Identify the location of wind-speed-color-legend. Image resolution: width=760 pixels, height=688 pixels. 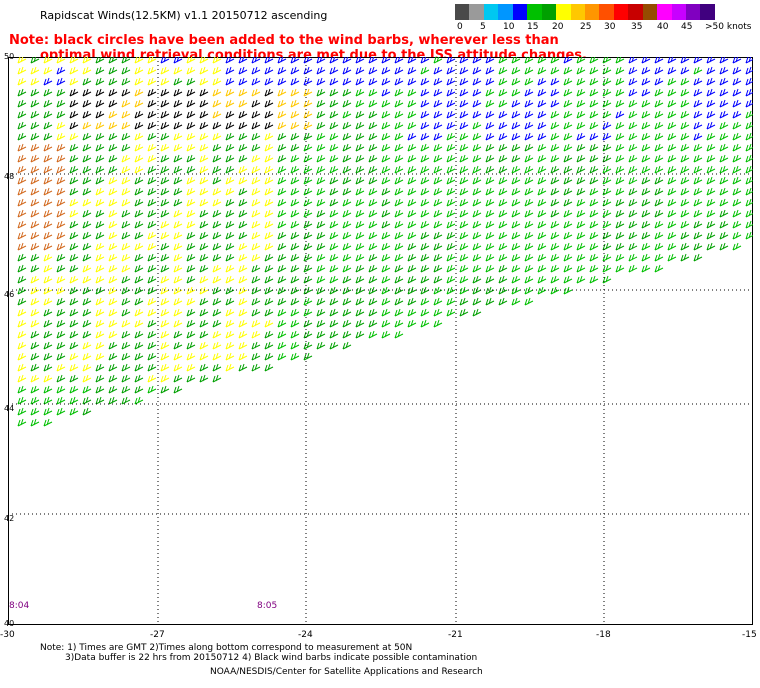
(585, 12).